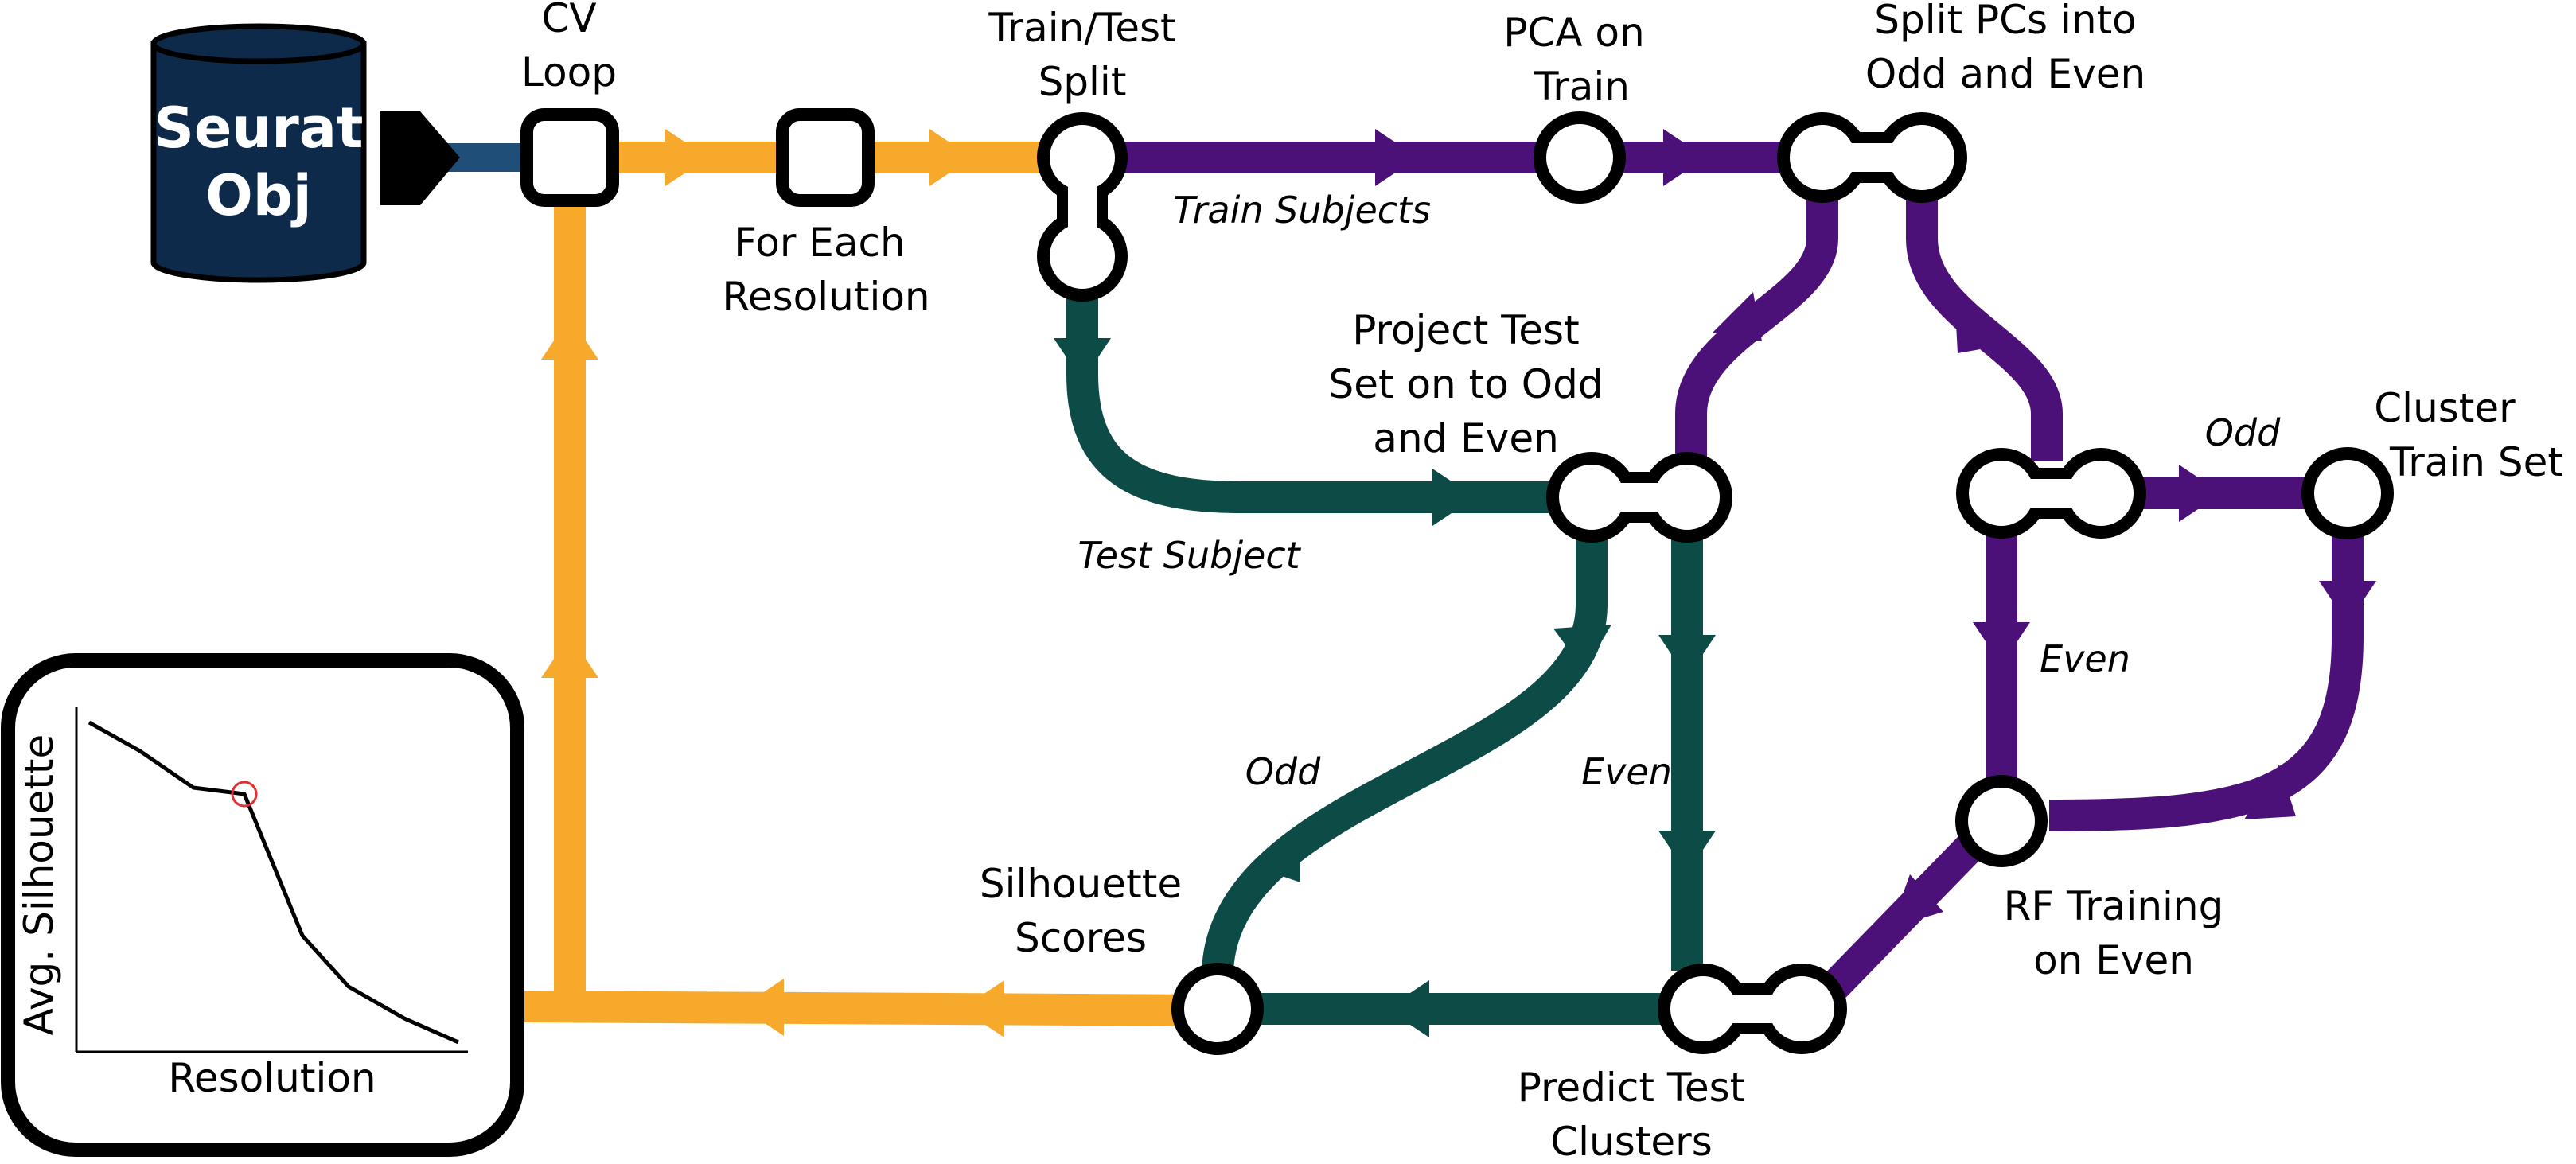 The width and height of the screenshot is (2576, 1164). What do you see at coordinates (2270, 792) in the screenshot?
I see `arrow-purple-cluster-in` at bounding box center [2270, 792].